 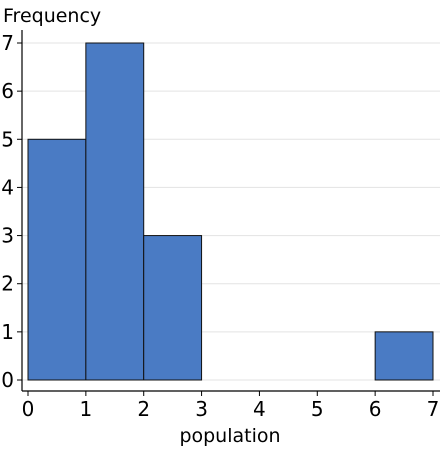 I want to click on y-axis-title: Frequency, so click(x=52, y=16).